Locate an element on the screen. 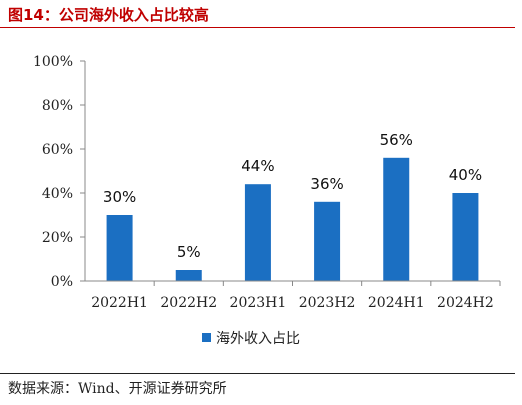  data-label-2022H1: 30% is located at coordinates (119, 197).